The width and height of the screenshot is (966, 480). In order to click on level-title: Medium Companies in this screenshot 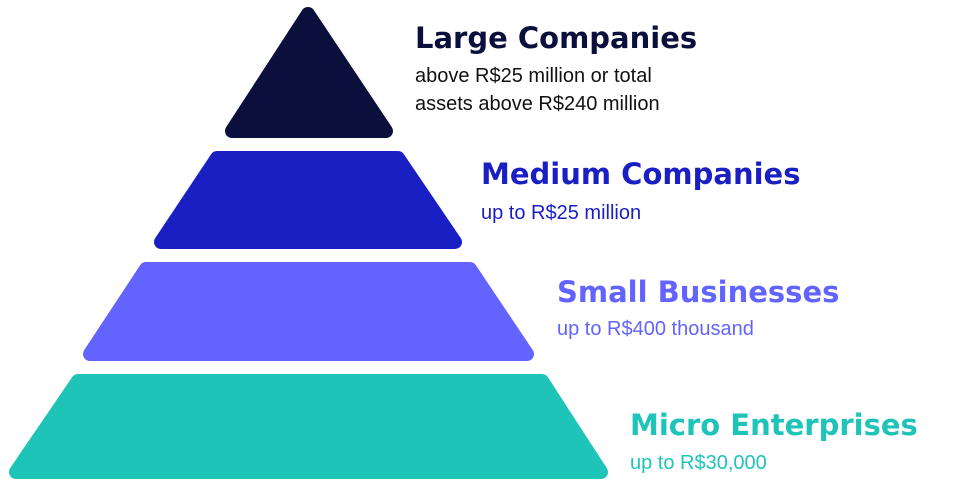, I will do `click(640, 174)`.